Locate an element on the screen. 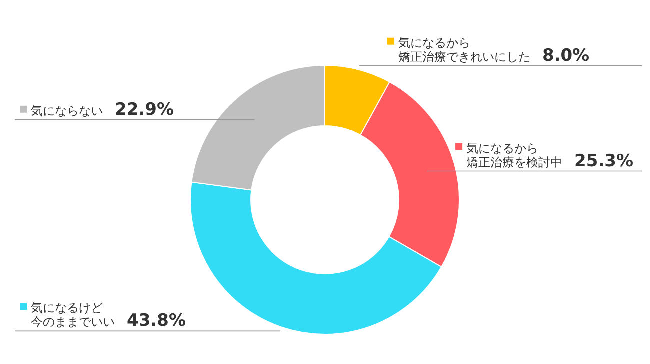 This screenshot has width=650, height=364. data-label: 8.0% is located at coordinates (566, 56).